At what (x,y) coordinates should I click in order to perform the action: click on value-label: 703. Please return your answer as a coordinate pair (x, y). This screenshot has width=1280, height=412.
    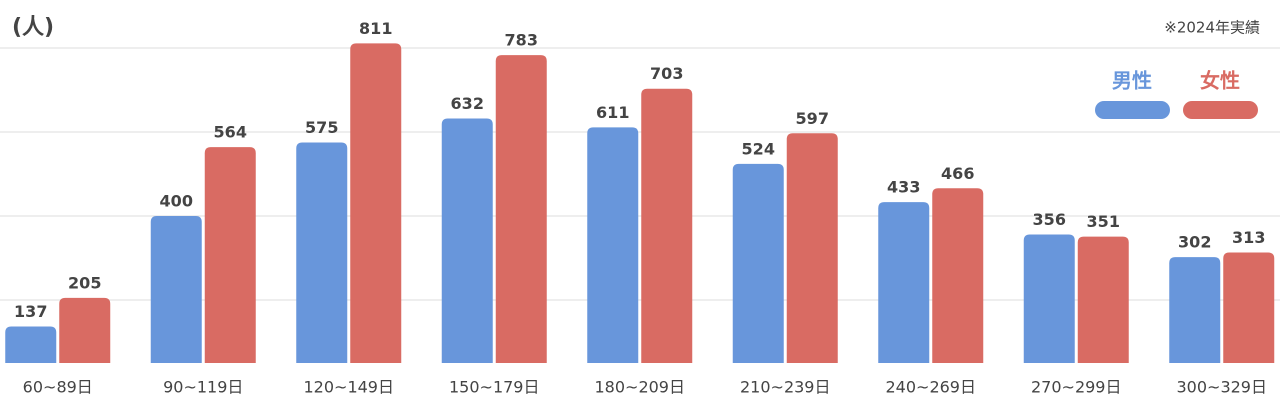
    Looking at the image, I should click on (666, 73).